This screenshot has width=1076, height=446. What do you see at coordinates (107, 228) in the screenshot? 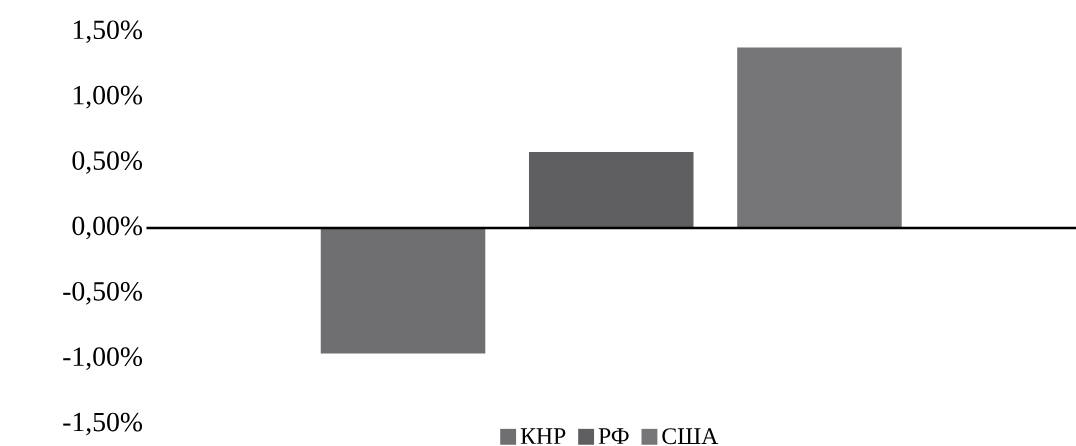
I see `y-tick-label: 0,00%` at bounding box center [107, 228].